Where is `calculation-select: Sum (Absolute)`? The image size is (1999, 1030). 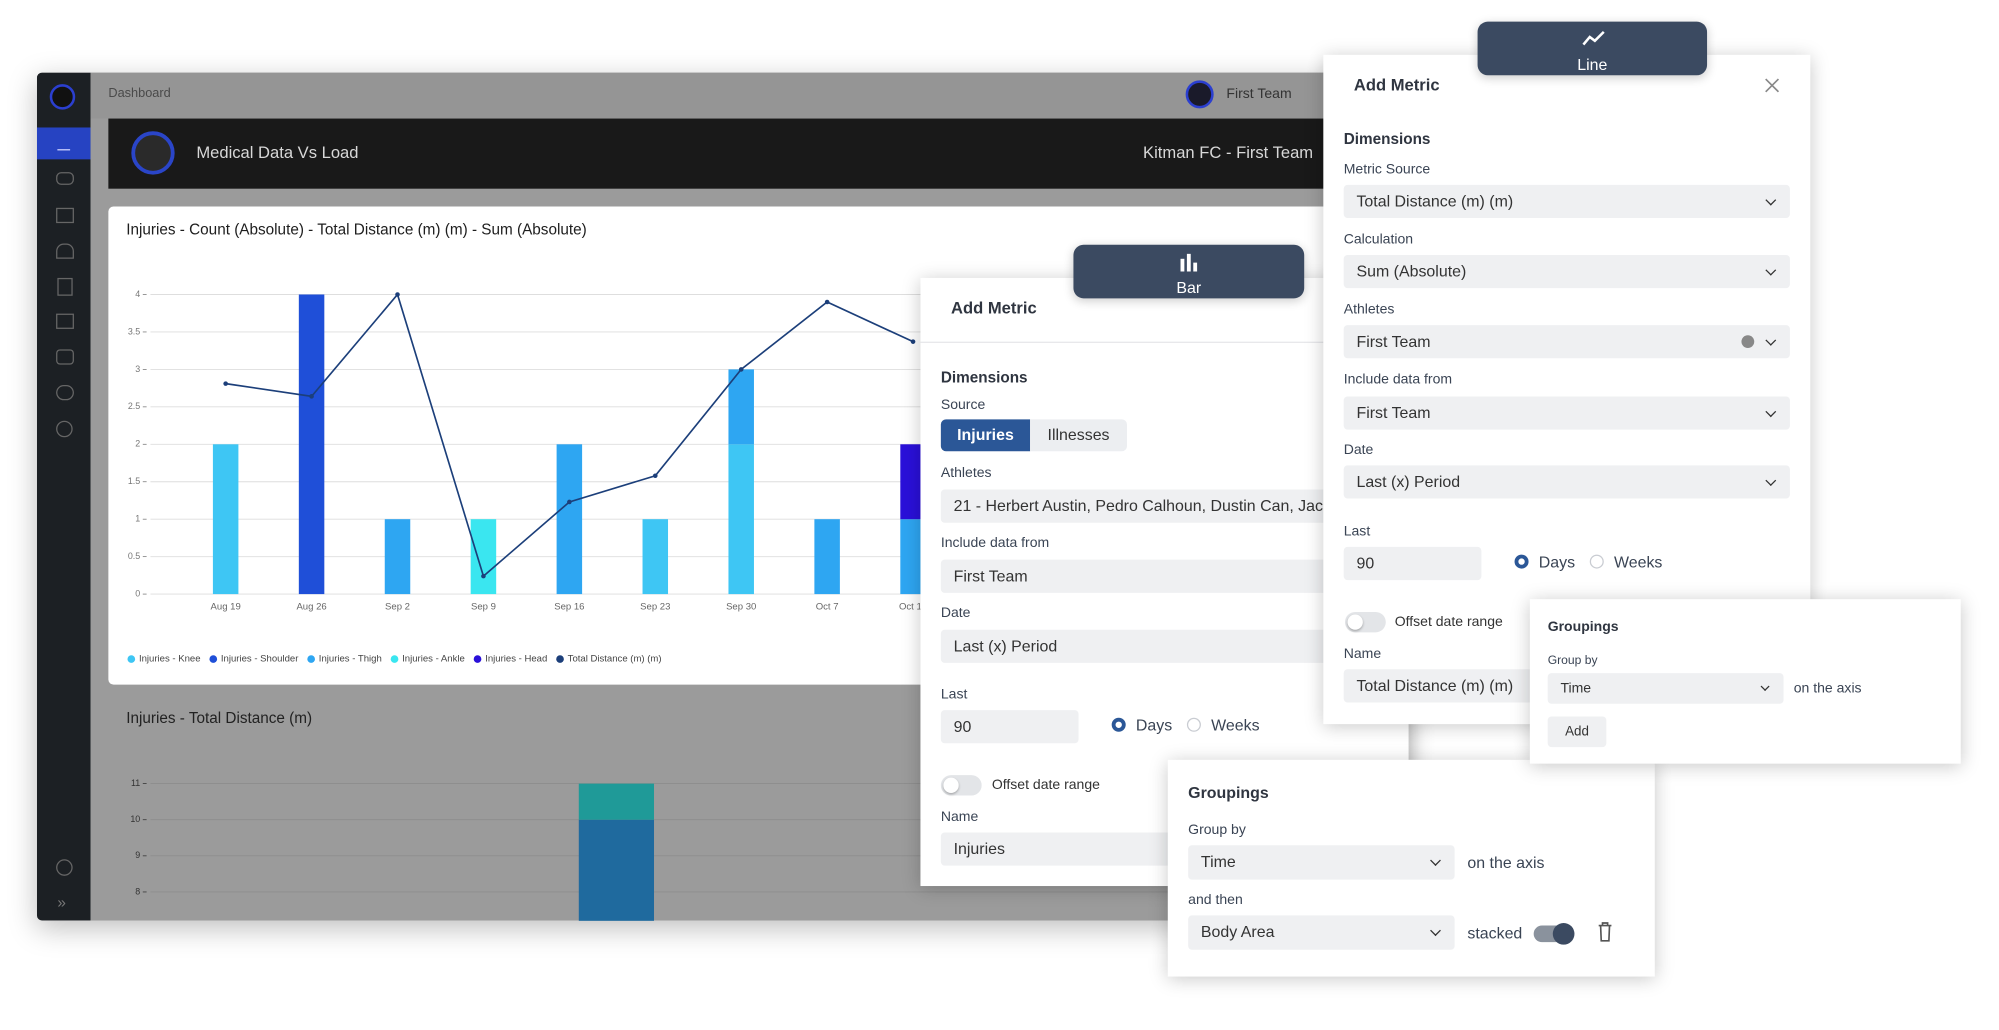
calculation-select: Sum (Absolute) is located at coordinates (1566, 271).